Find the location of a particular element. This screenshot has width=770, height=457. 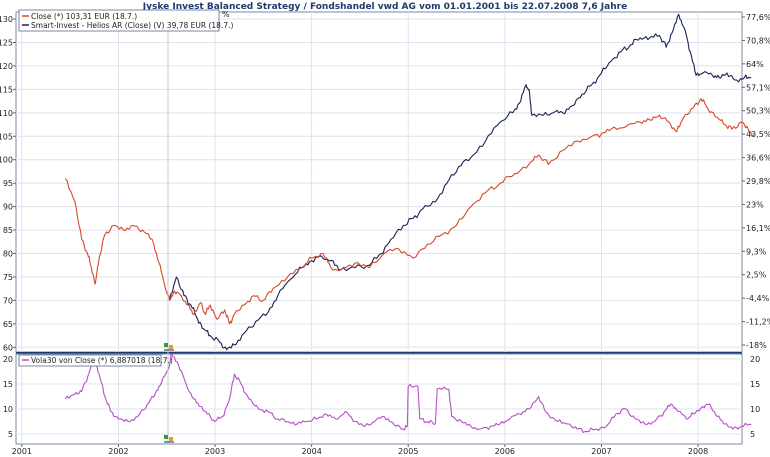

main-left-tick-label: 85 is located at coordinates (8, 230).